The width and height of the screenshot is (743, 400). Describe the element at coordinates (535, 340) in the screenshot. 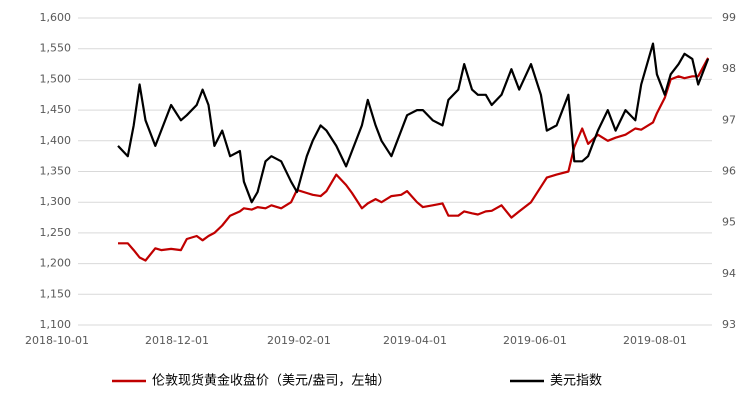

I see `x-tick-label: 2019-06-01` at that location.